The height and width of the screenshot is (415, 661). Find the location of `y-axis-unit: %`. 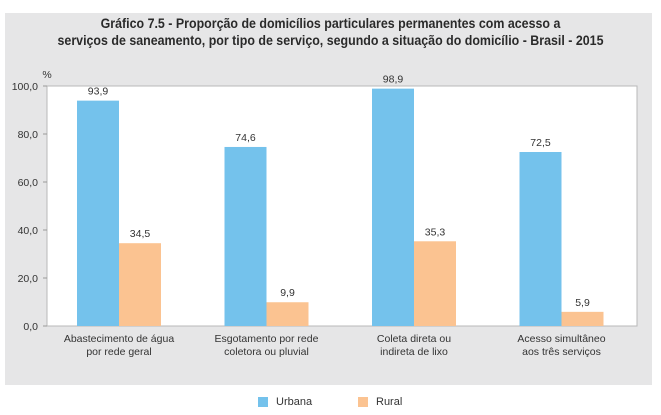

y-axis-unit: % is located at coordinates (46, 75).